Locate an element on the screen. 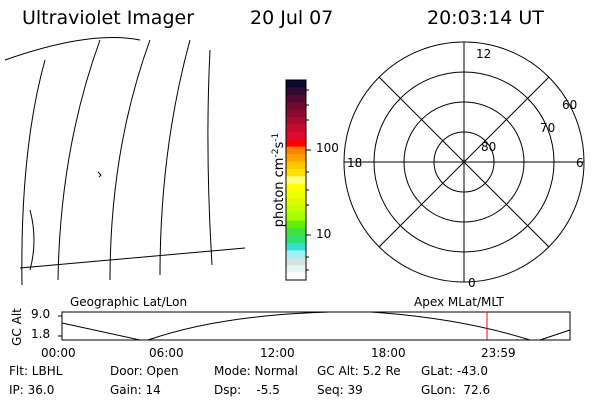 This screenshot has height=400, width=600. polar-label-0: 0 is located at coordinates (472, 283).